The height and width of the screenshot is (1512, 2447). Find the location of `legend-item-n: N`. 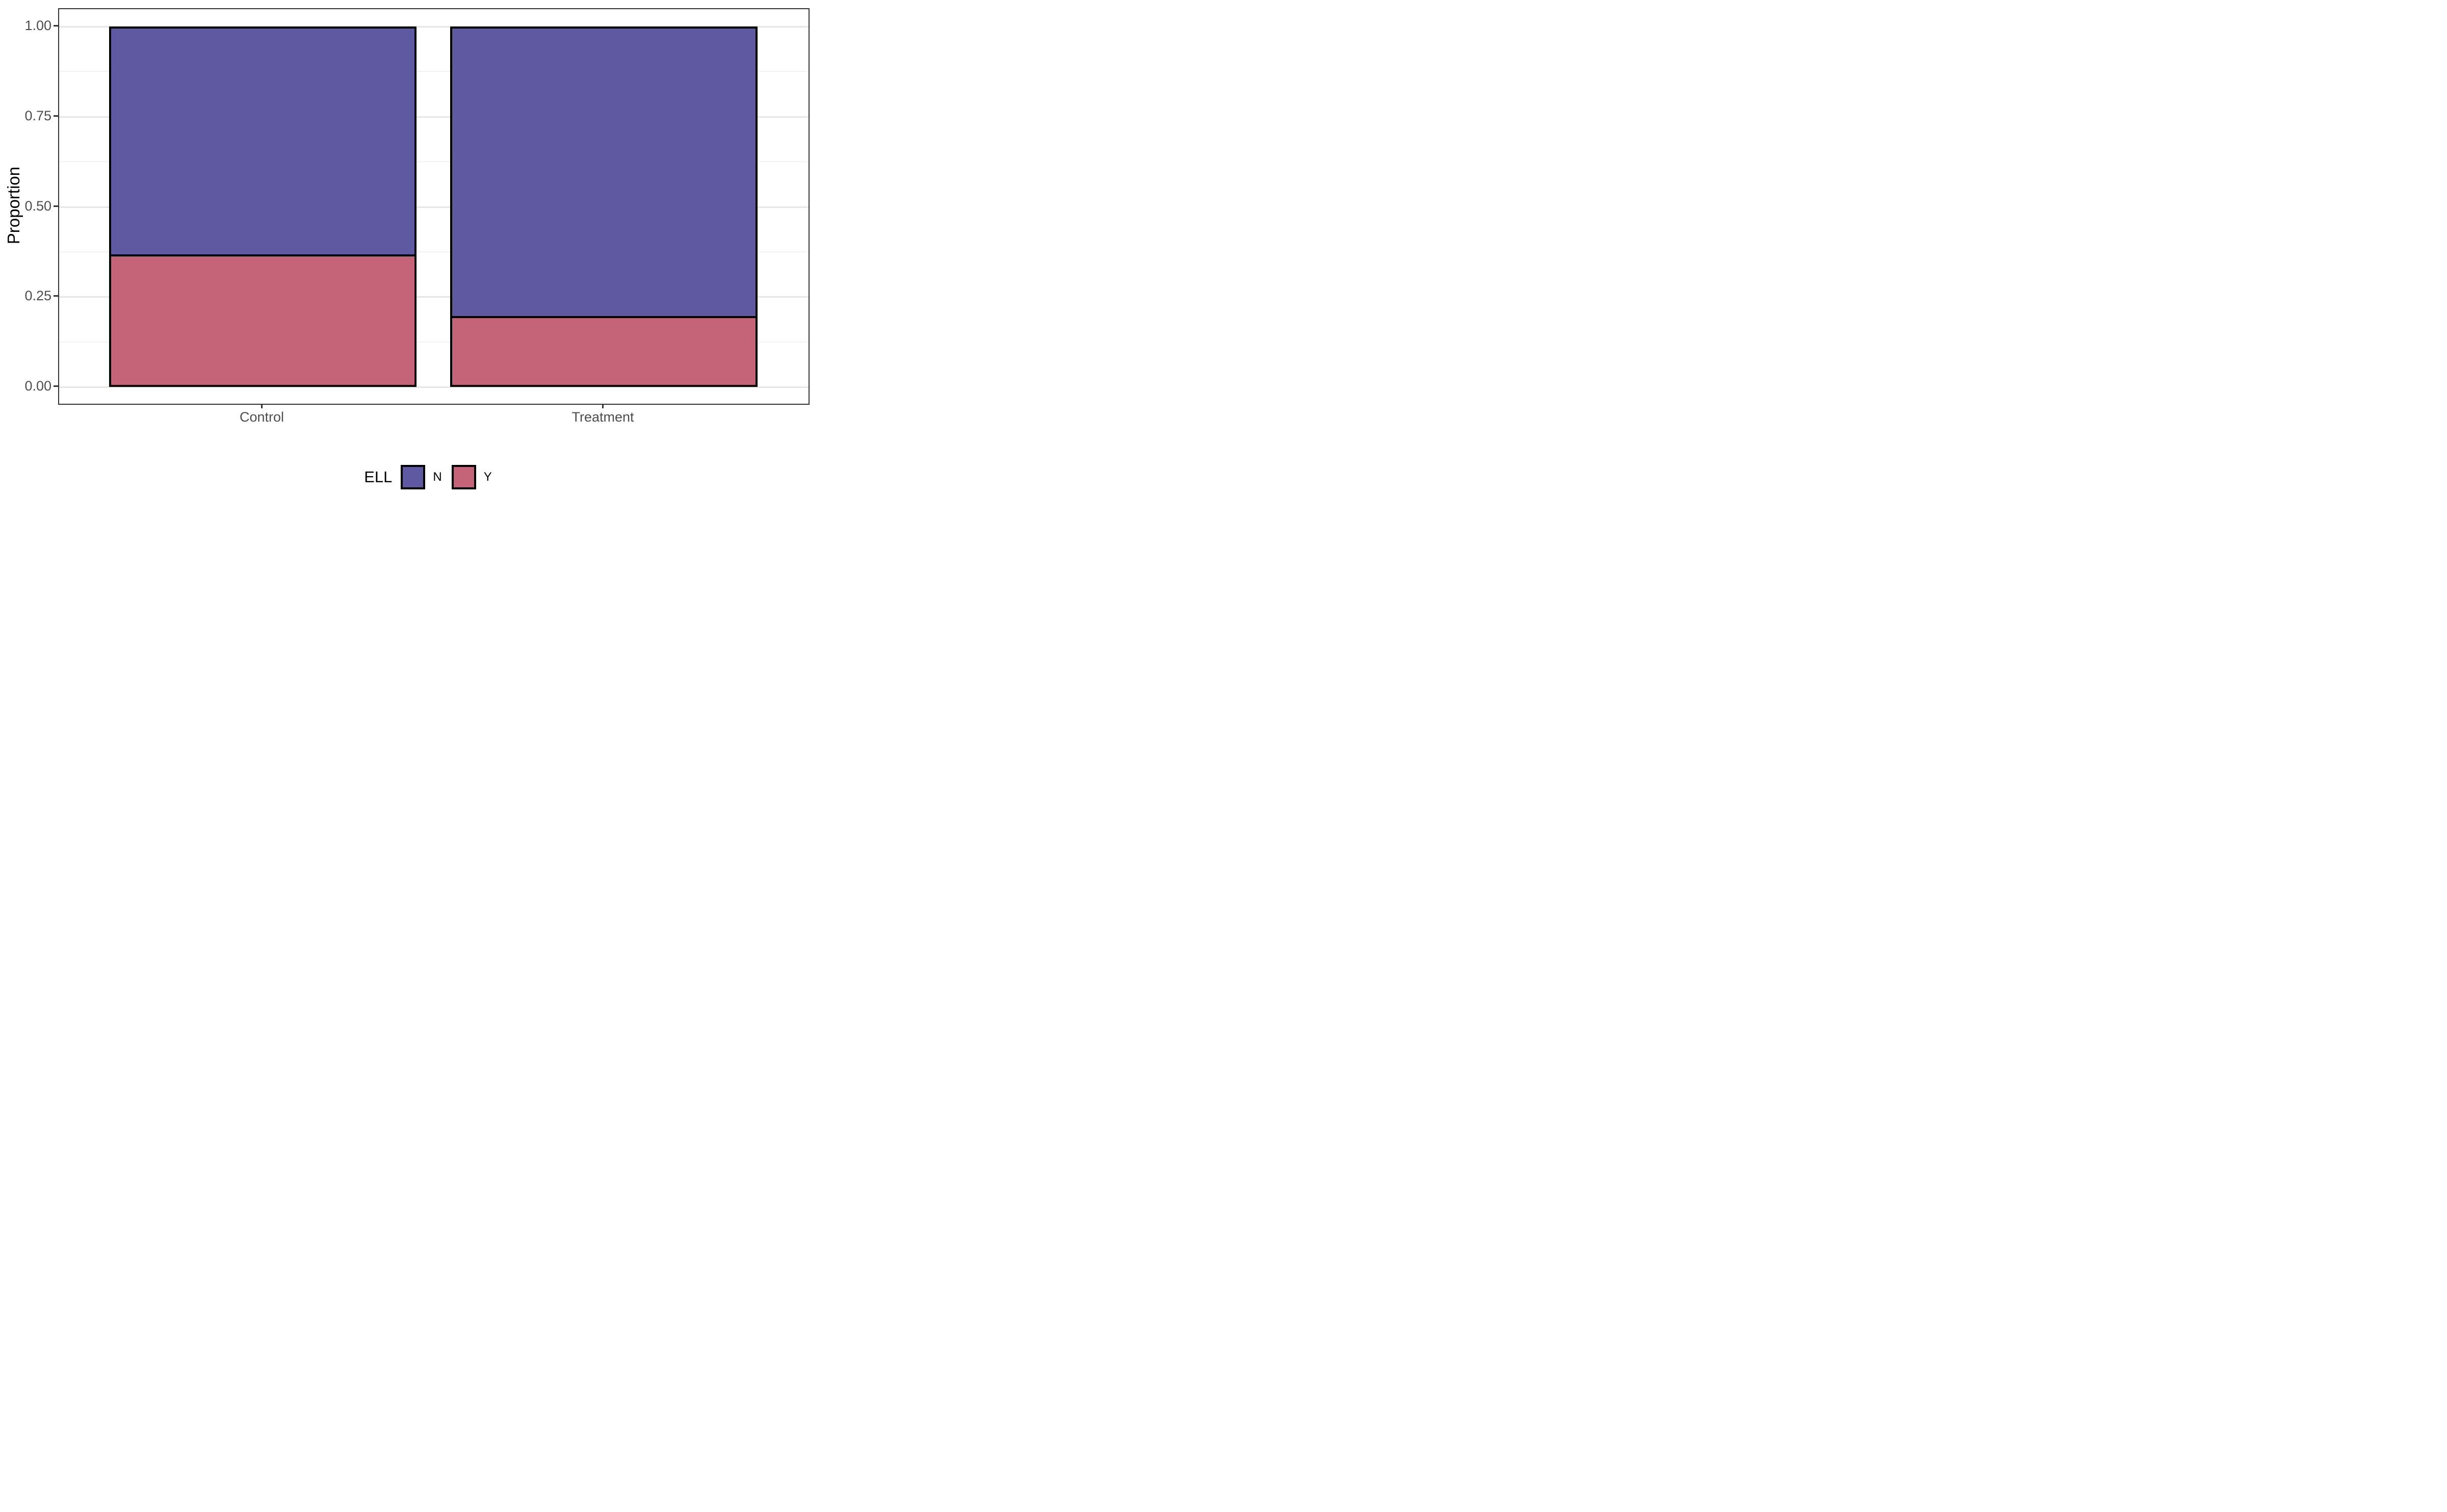

legend-item-n: N is located at coordinates (426, 477).